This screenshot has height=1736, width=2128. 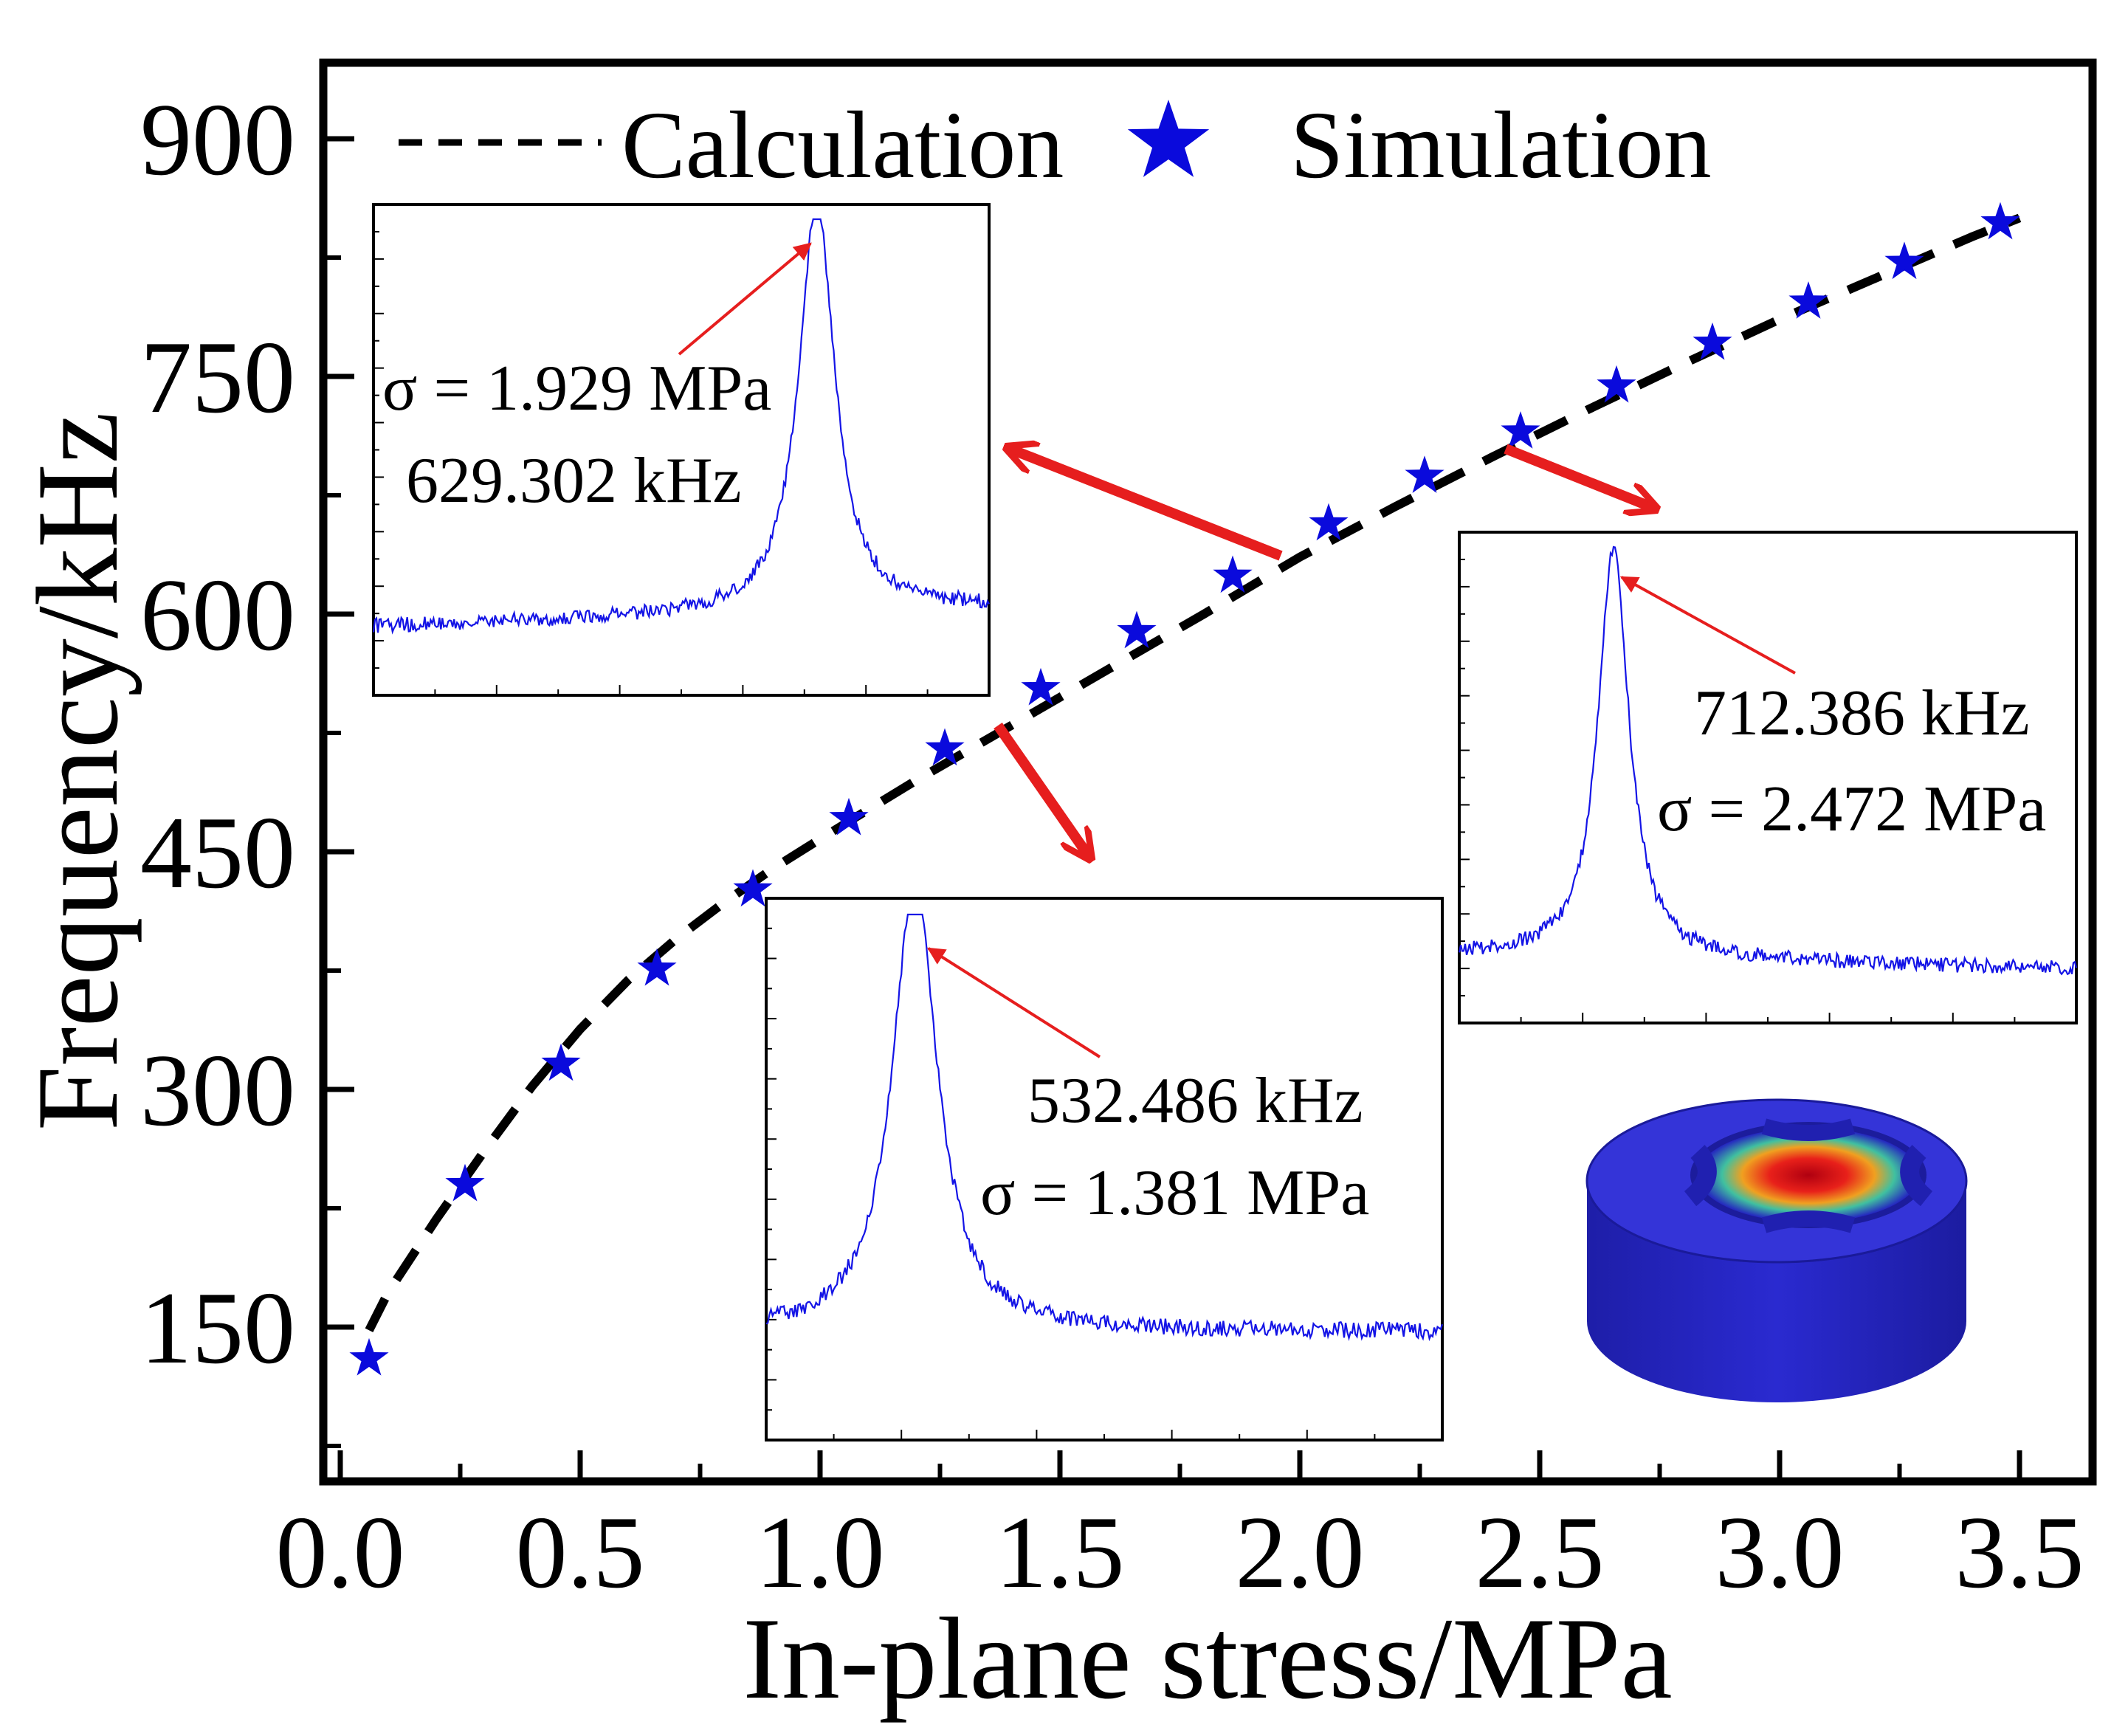 What do you see at coordinates (1780, 1552) in the screenshot?
I see `x-tick-label: 3.0` at bounding box center [1780, 1552].